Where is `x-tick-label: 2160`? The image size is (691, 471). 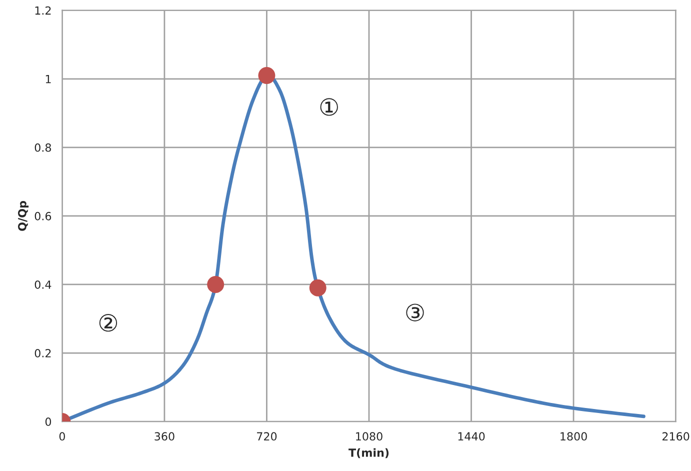
x-tick-label: 2160 is located at coordinates (676, 436).